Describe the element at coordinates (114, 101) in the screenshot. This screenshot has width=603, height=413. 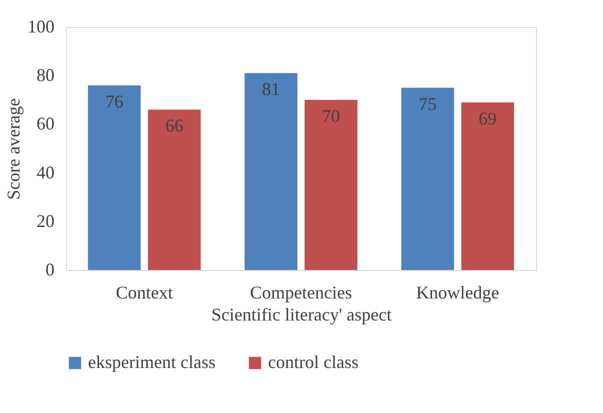
I see `data-label: 76` at that location.